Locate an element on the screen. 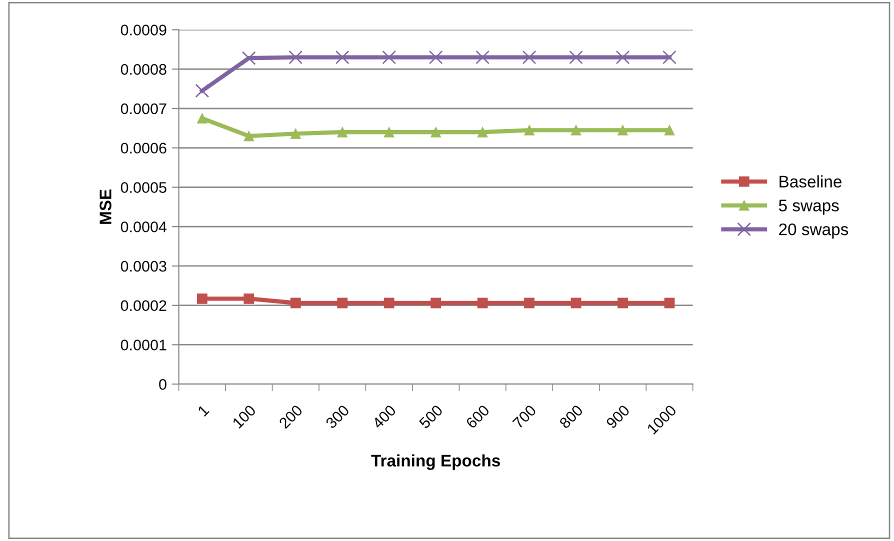 The height and width of the screenshot is (541, 894). x-tick-label: 100 is located at coordinates (244, 416).